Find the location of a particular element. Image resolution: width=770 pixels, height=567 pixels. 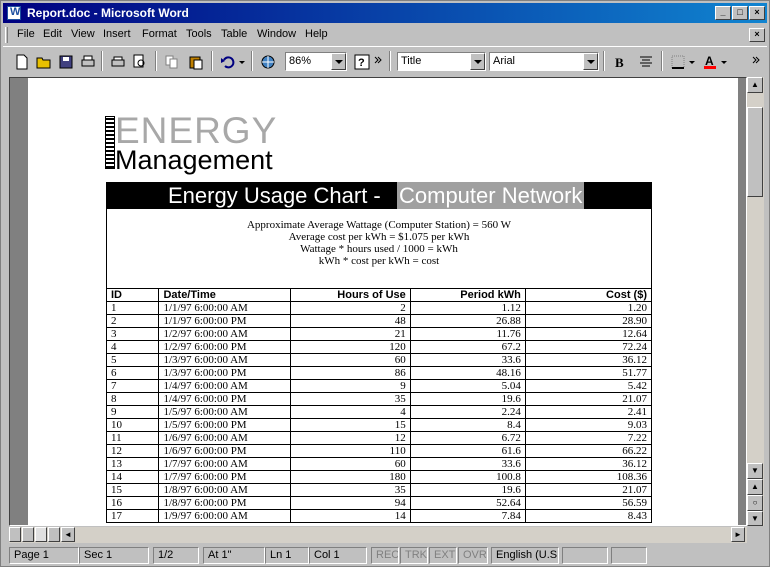

web-layout-view-button is located at coordinates (28, 534).